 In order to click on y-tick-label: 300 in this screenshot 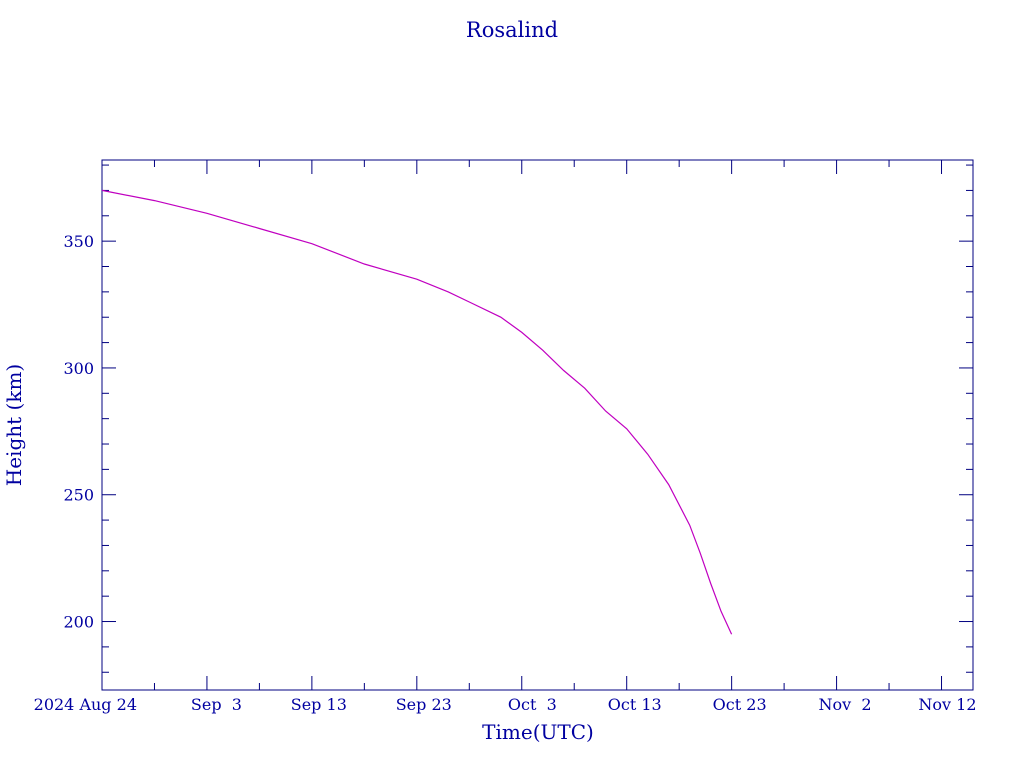, I will do `click(78, 368)`.